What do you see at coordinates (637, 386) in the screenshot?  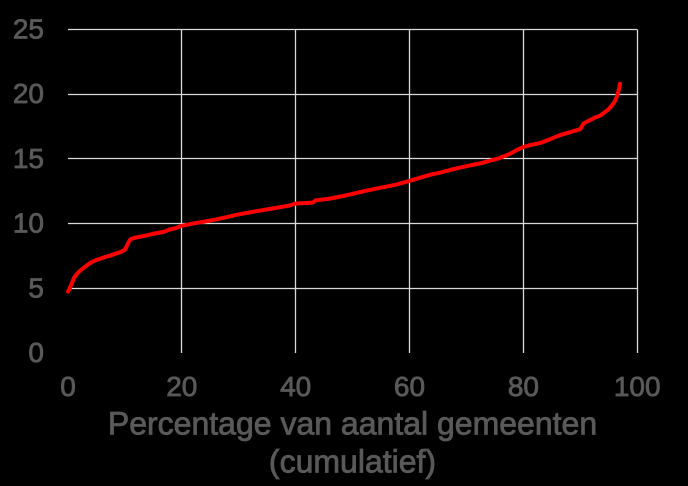 I see `svg-text: 100` at bounding box center [637, 386].